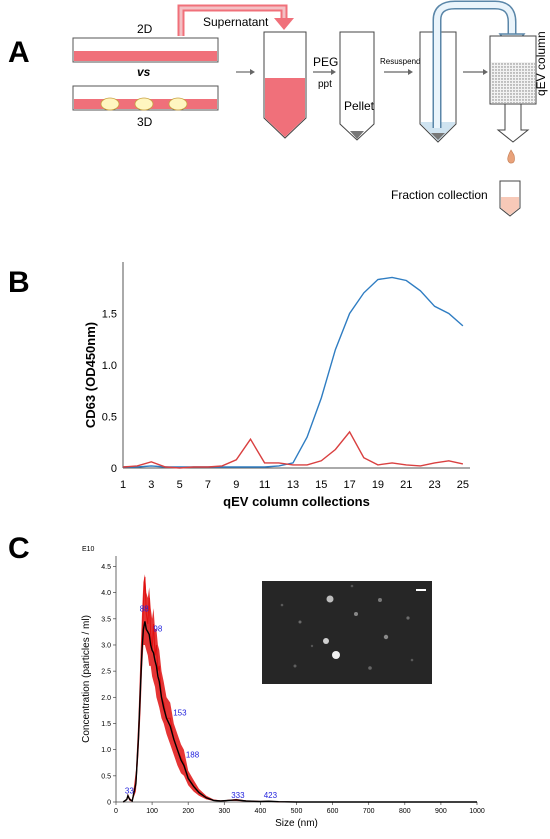 The width and height of the screenshot is (550, 839). Describe the element at coordinates (541, 63) in the screenshot. I see `label-qev-column: qEV column` at that location.